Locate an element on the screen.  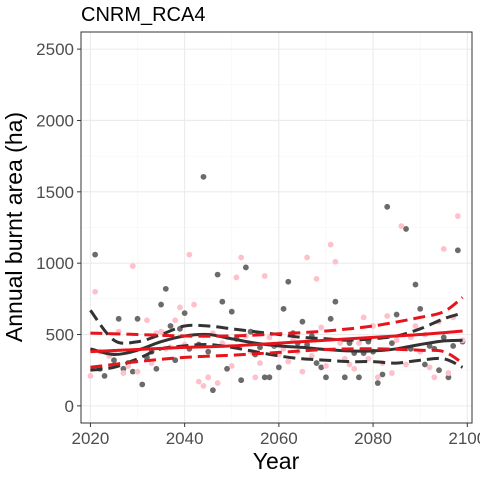
trend-lines is located at coordinates (276, 333).